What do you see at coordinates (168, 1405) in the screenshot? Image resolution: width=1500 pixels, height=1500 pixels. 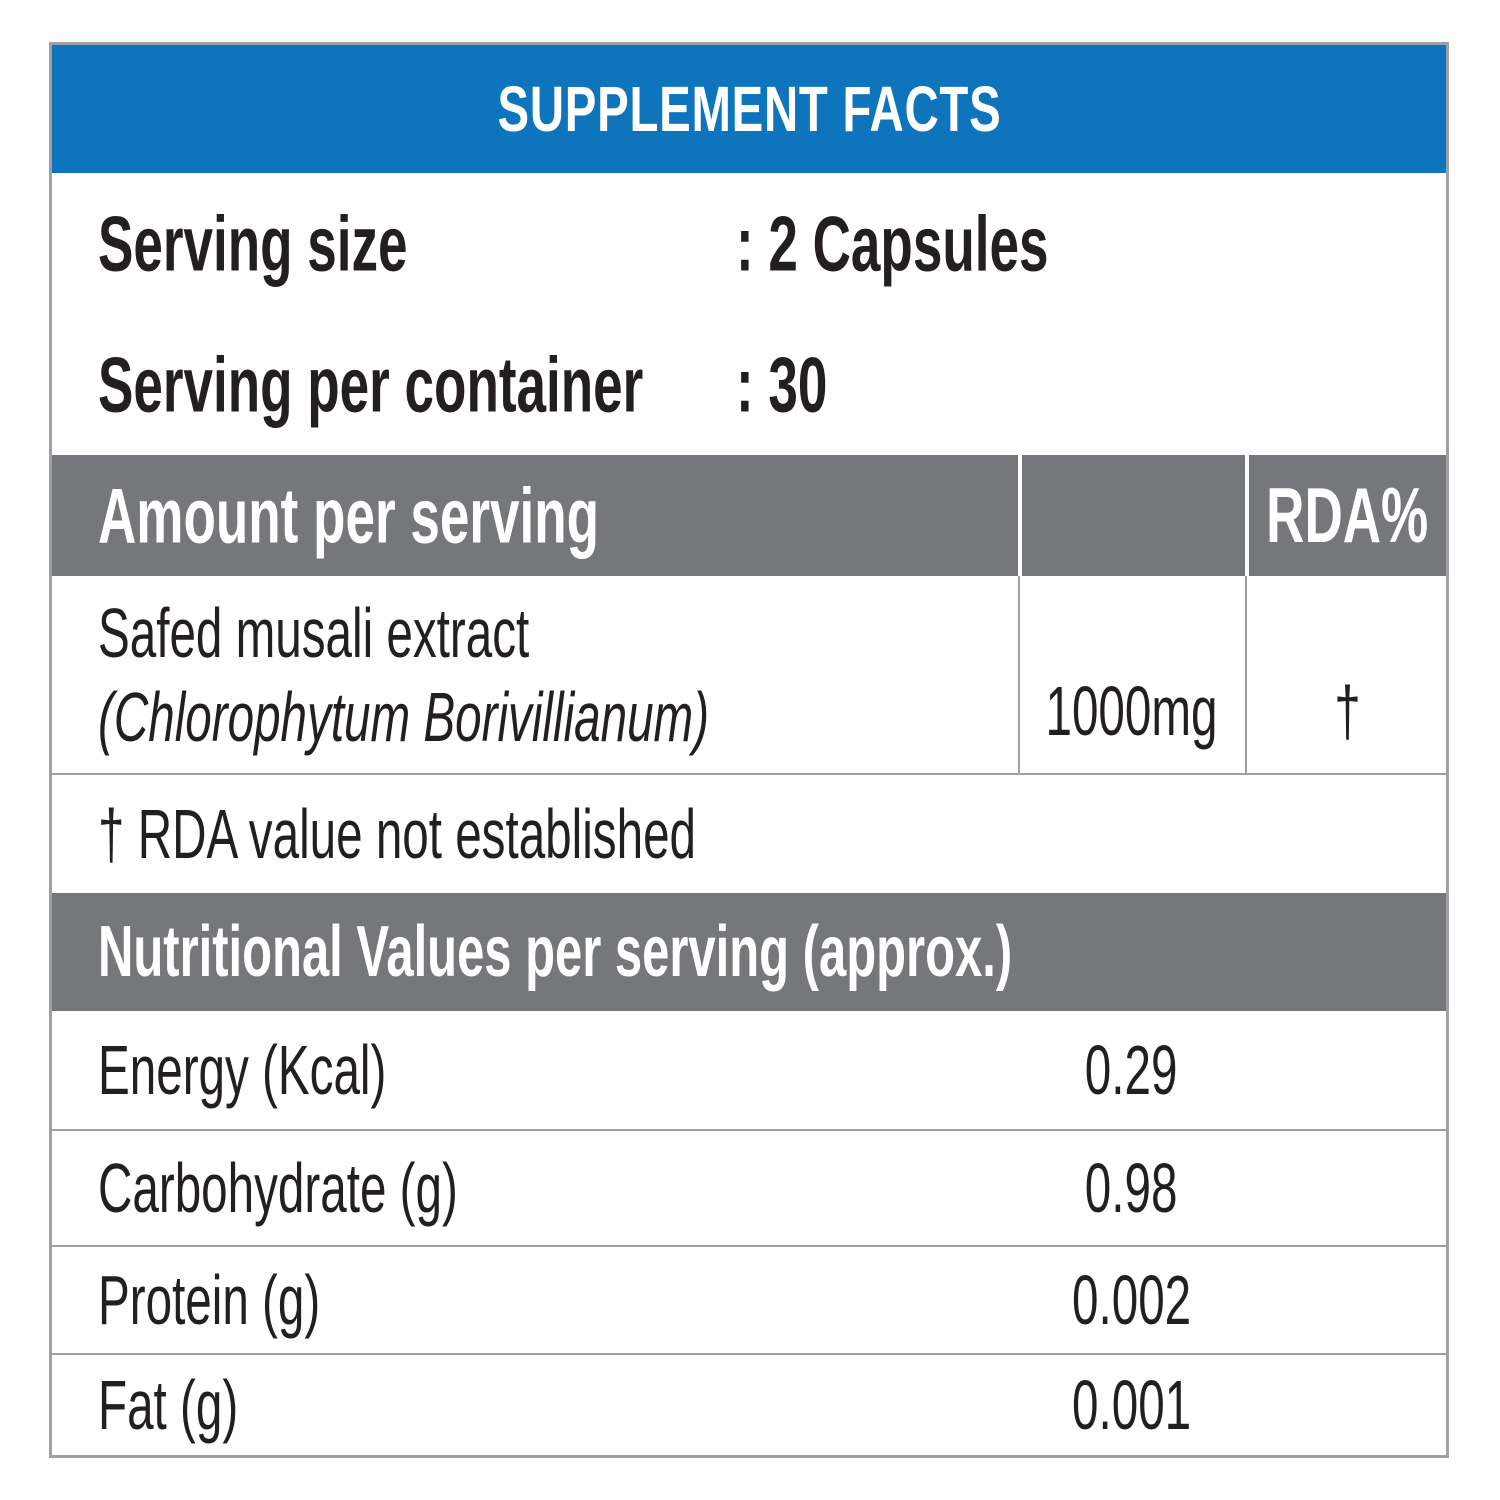 I see `nutrition-label: Fat (g)` at bounding box center [168, 1405].